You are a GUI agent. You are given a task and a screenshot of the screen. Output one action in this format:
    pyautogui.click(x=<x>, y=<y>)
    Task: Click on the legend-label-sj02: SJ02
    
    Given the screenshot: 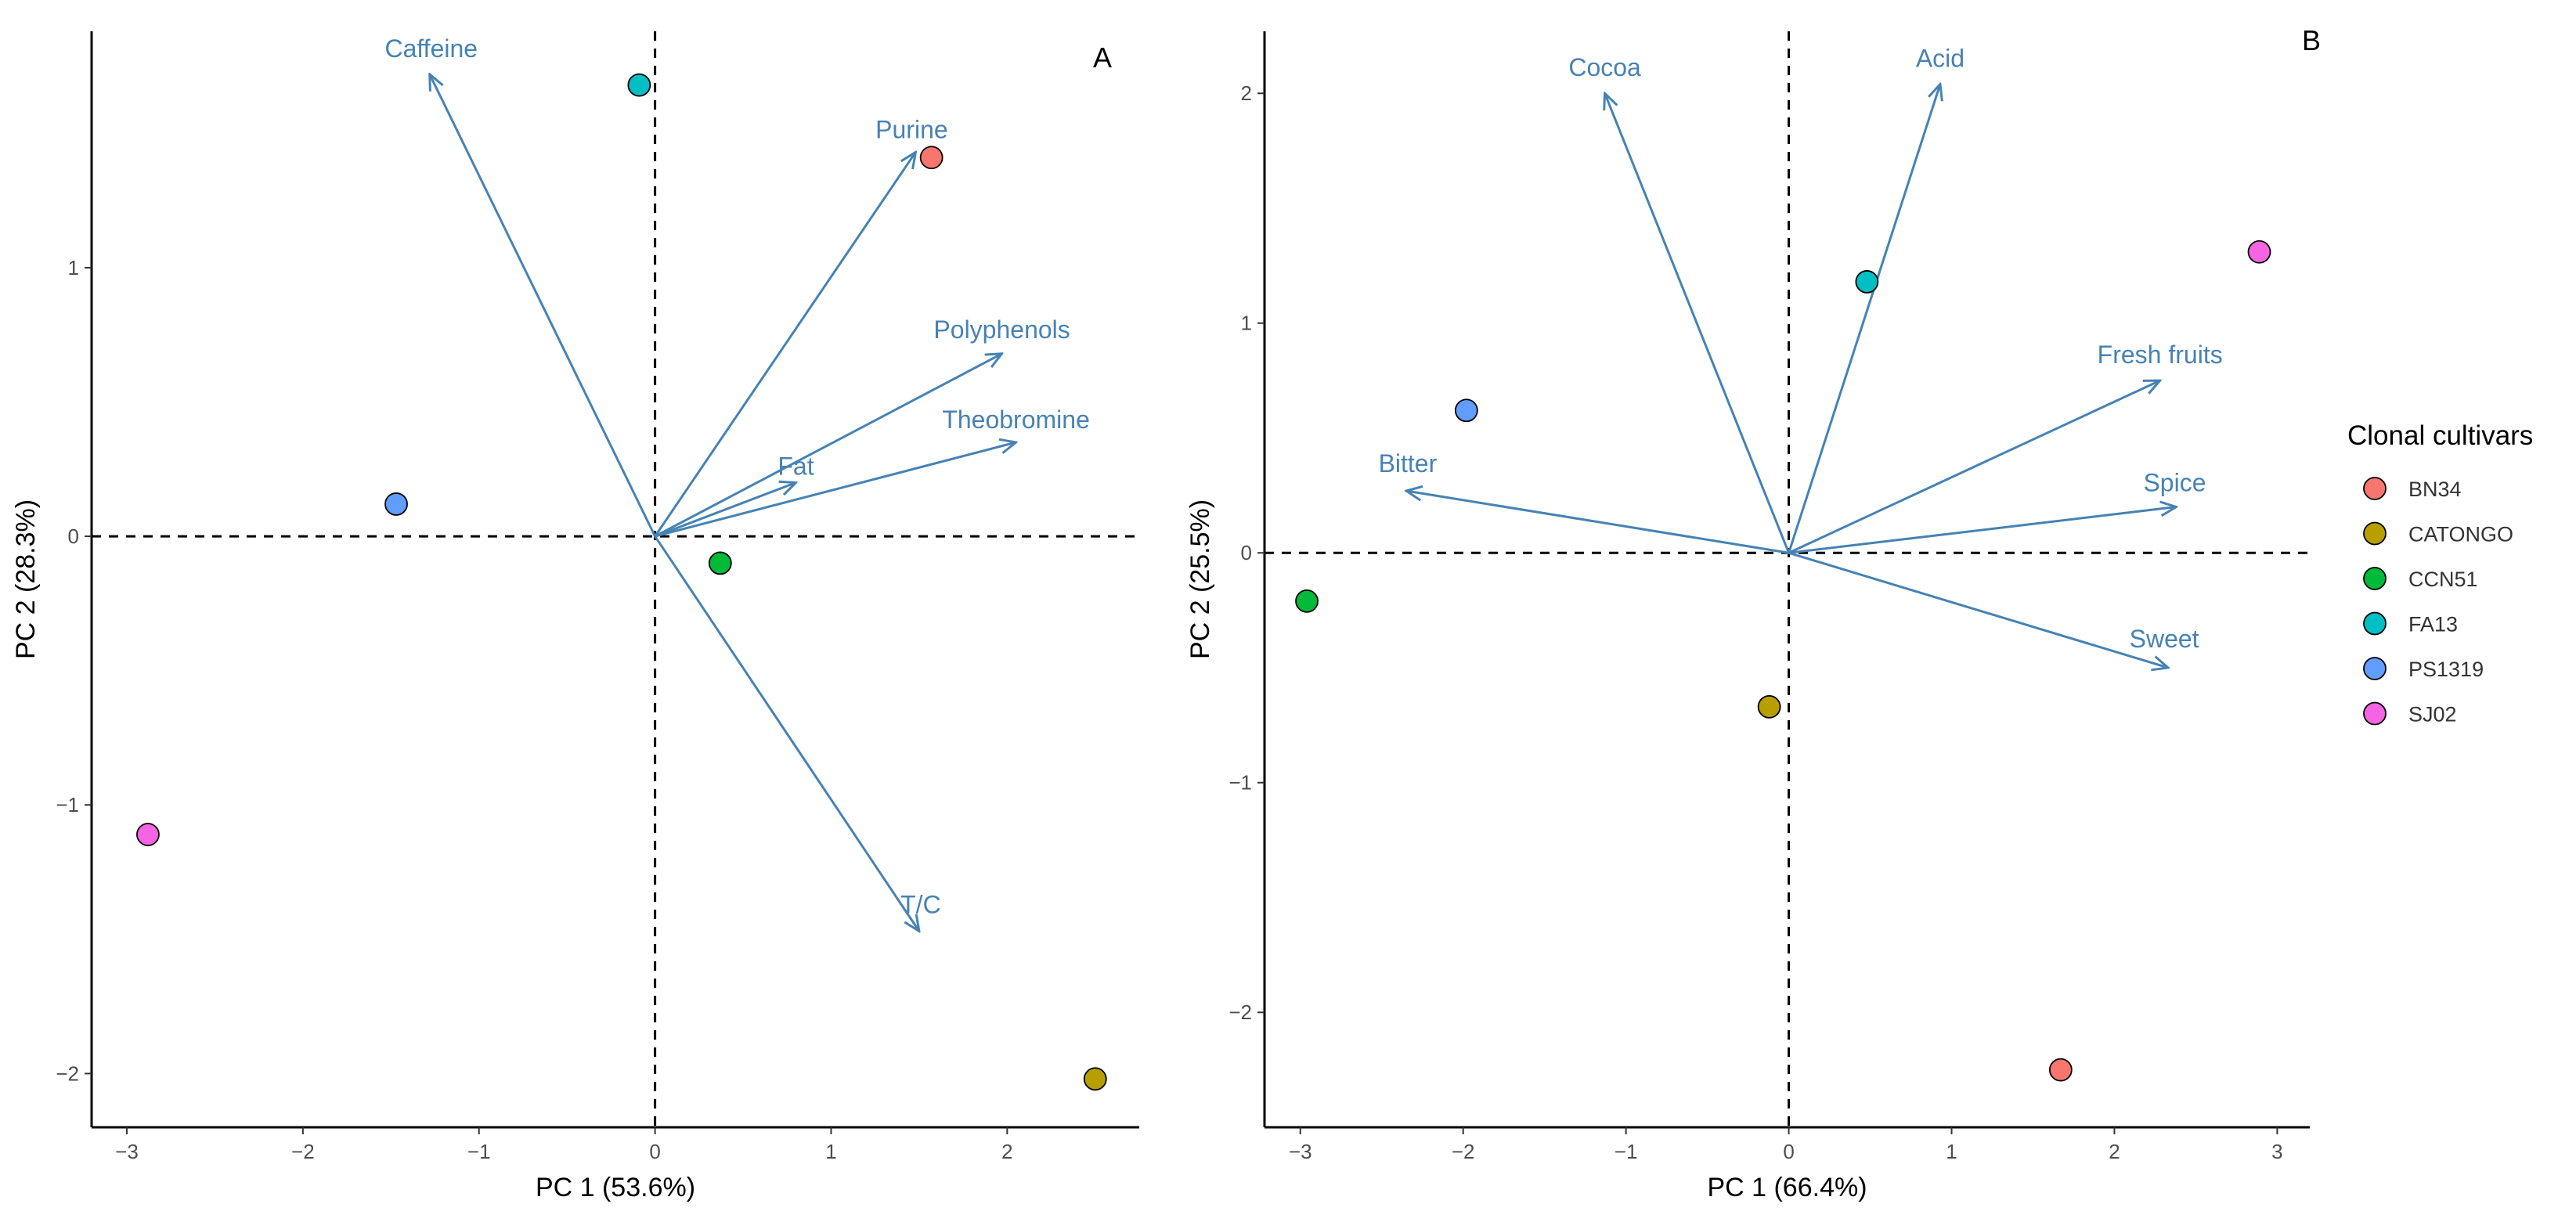 What is the action you would take?
    pyautogui.click(x=2432, y=715)
    